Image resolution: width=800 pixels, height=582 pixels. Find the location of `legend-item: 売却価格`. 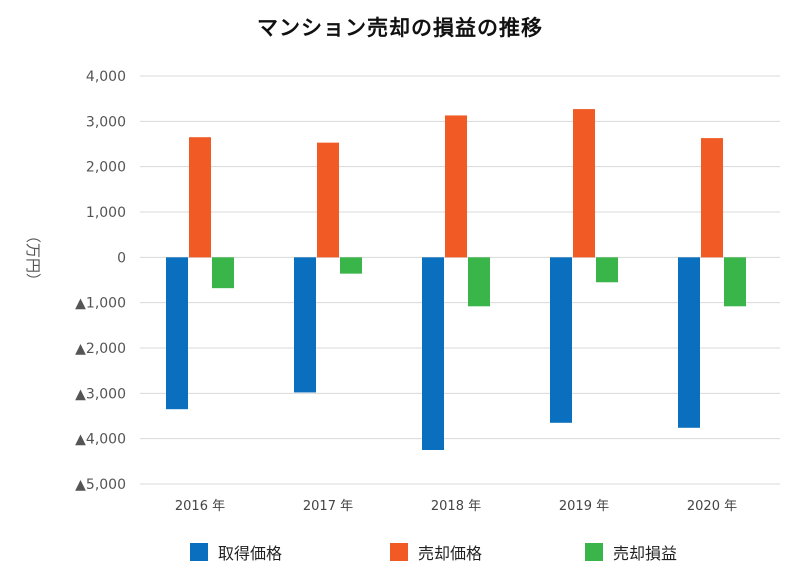

legend-item: 売却価格 is located at coordinates (436, 552).